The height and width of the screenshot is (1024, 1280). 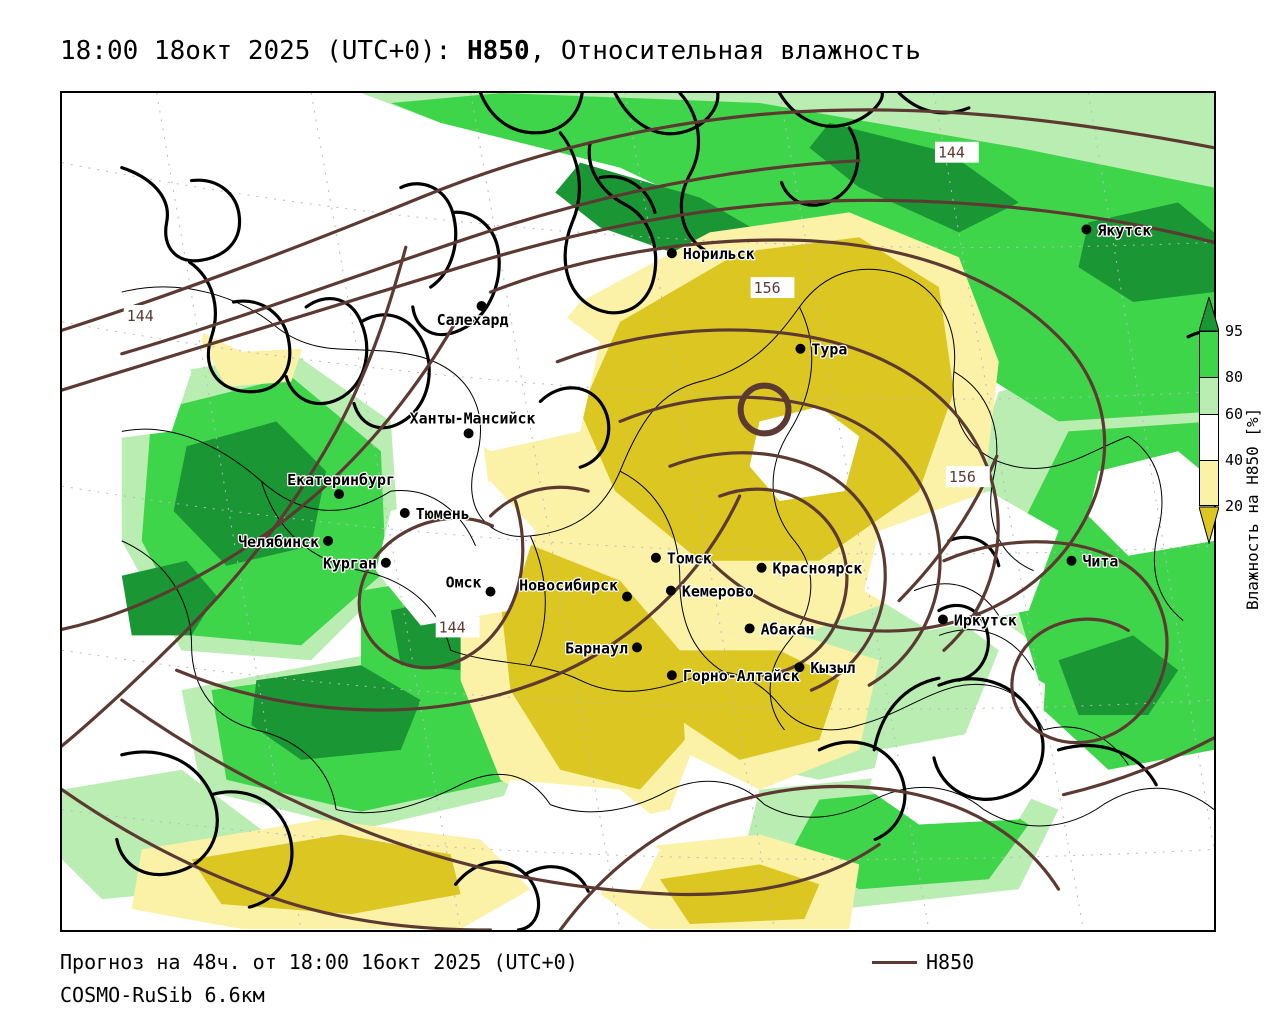 I want to click on colorbar-axis-title: Влажность на H850 [%], so click(x=1252, y=508).